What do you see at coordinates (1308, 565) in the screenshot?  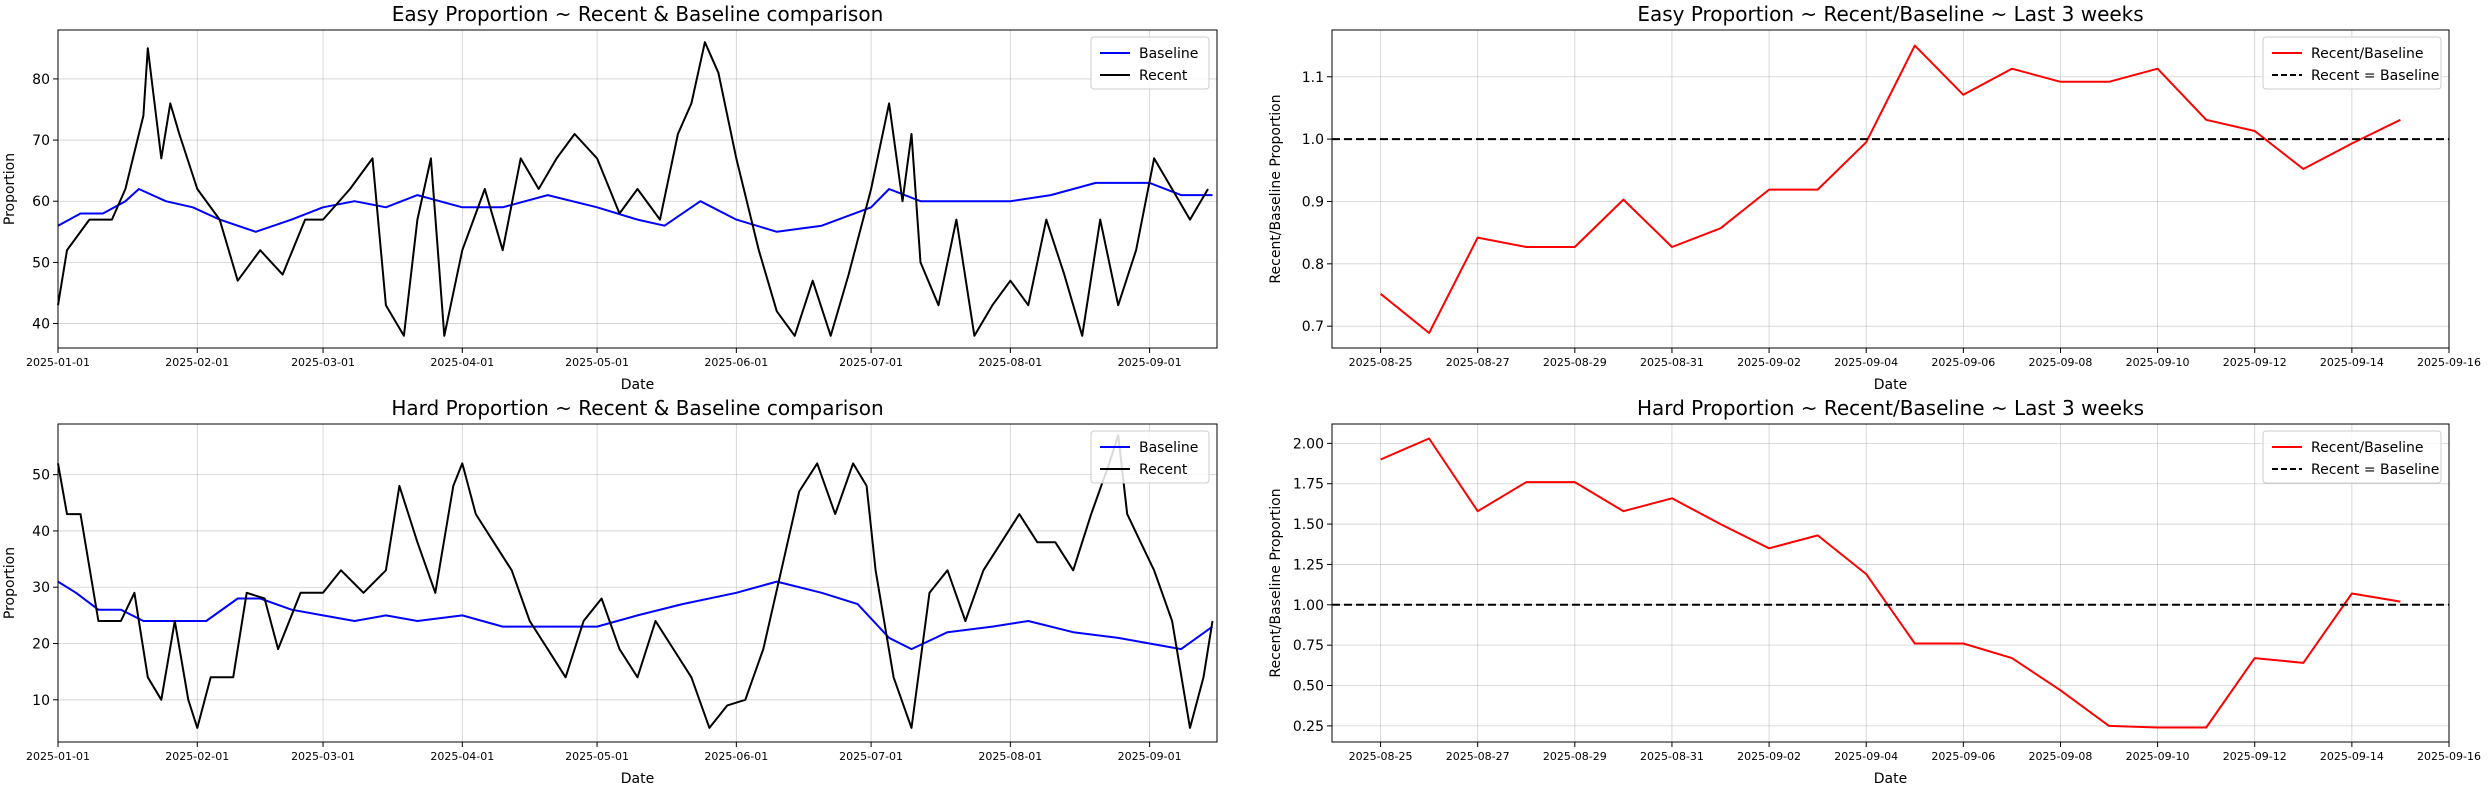 I see `y-tick-label: 1.25` at bounding box center [1308, 565].